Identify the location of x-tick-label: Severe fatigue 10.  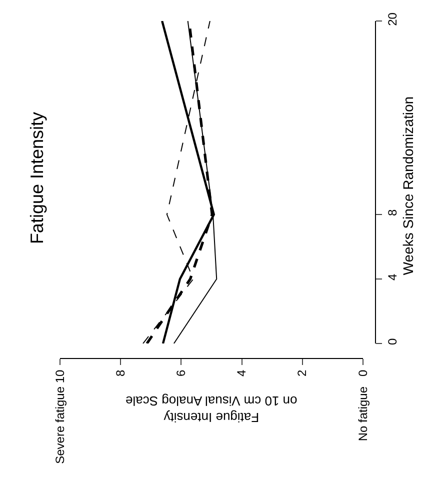
(59, 416).